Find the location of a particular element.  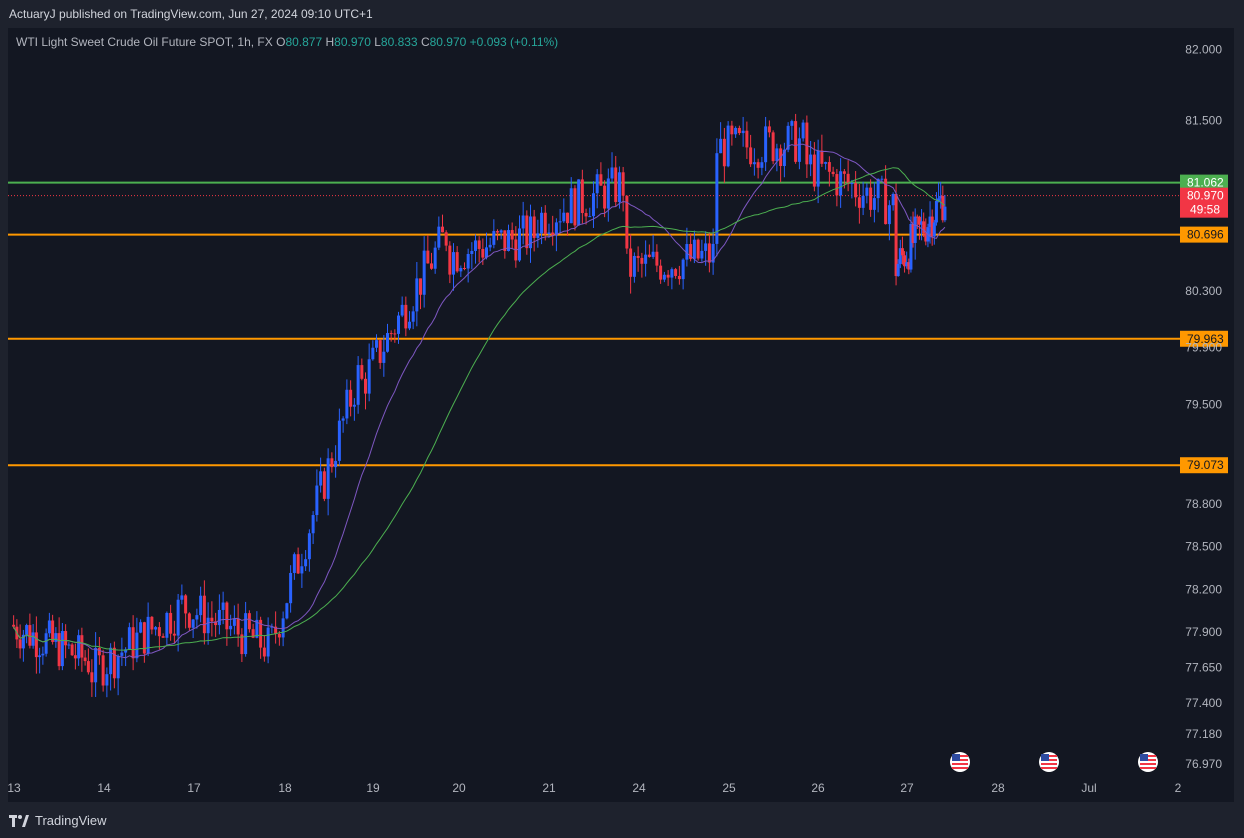

x-tick-label: 24 is located at coordinates (639, 788).